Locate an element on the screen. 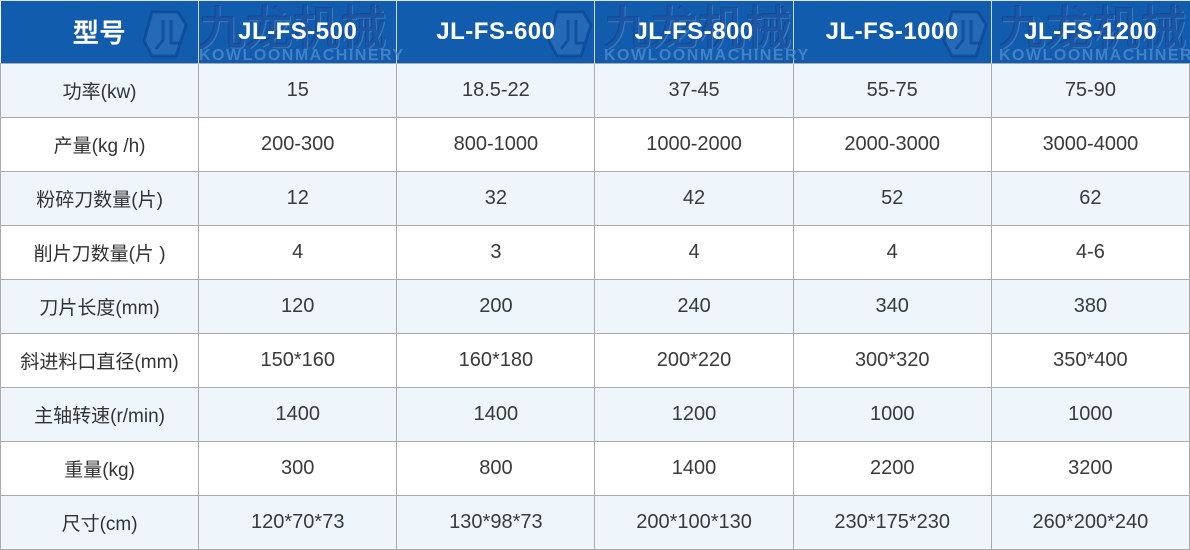 Image resolution: width=1190 pixels, height=550 pixels. model-name-text: JL-FS-600 is located at coordinates (496, 31).